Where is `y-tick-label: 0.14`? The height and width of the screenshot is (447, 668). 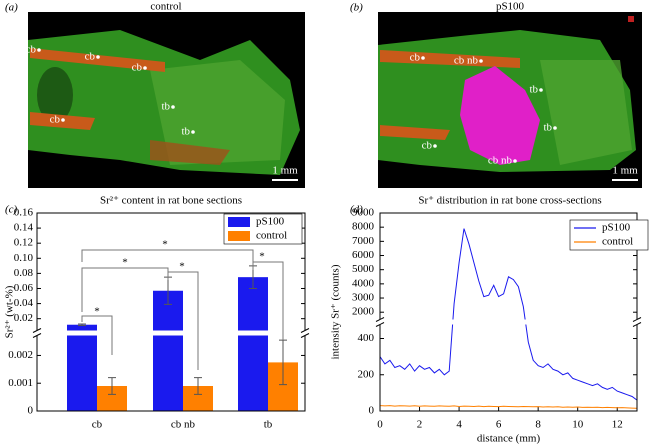 y-tick-label: 0.14 is located at coordinates (24, 228).